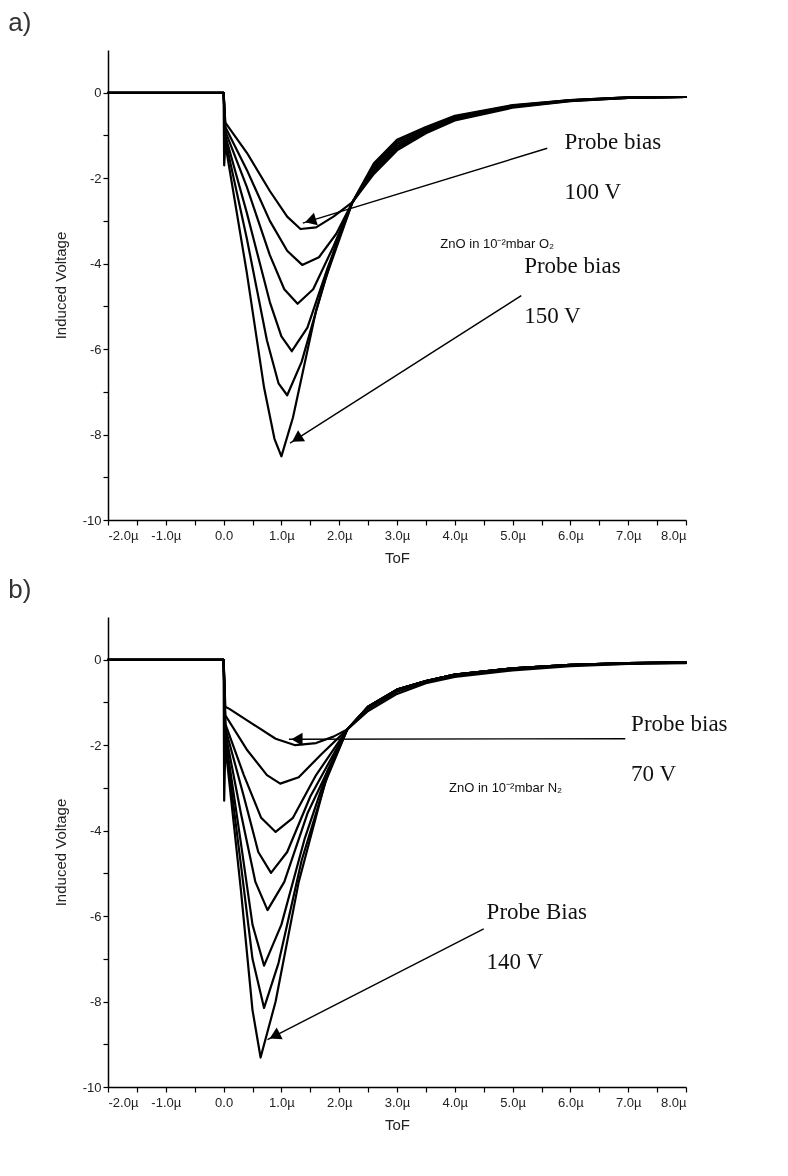 The image size is (788, 1176). What do you see at coordinates (572, 291) in the screenshot?
I see `annotation: Probe bias 150 V` at bounding box center [572, 291].